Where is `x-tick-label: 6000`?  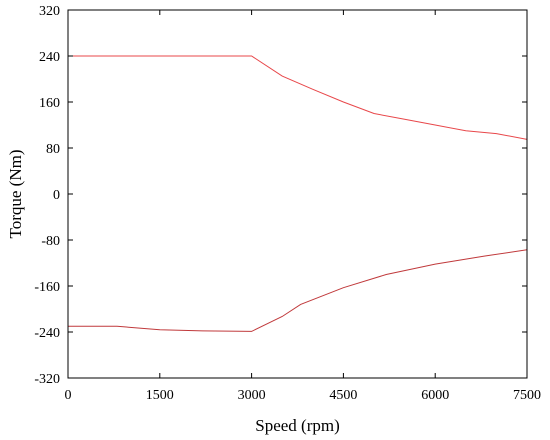 x-tick-label: 6000 is located at coordinates (435, 395).